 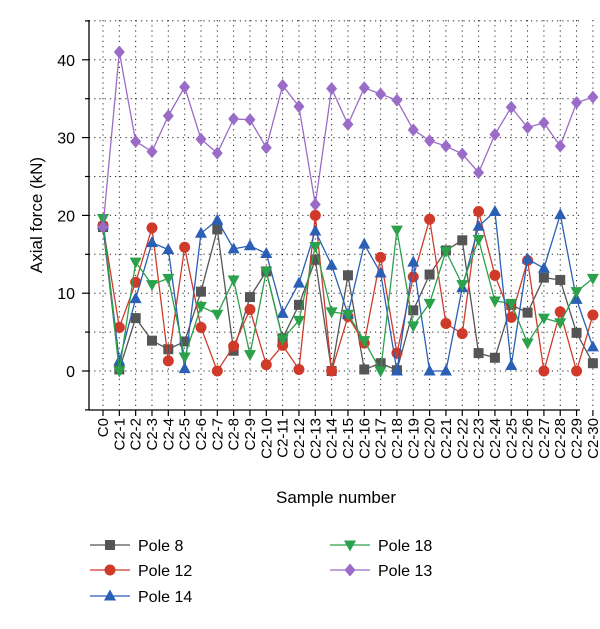 What do you see at coordinates (66, 61) in the screenshot?
I see `y-tick-label: 40` at bounding box center [66, 61].